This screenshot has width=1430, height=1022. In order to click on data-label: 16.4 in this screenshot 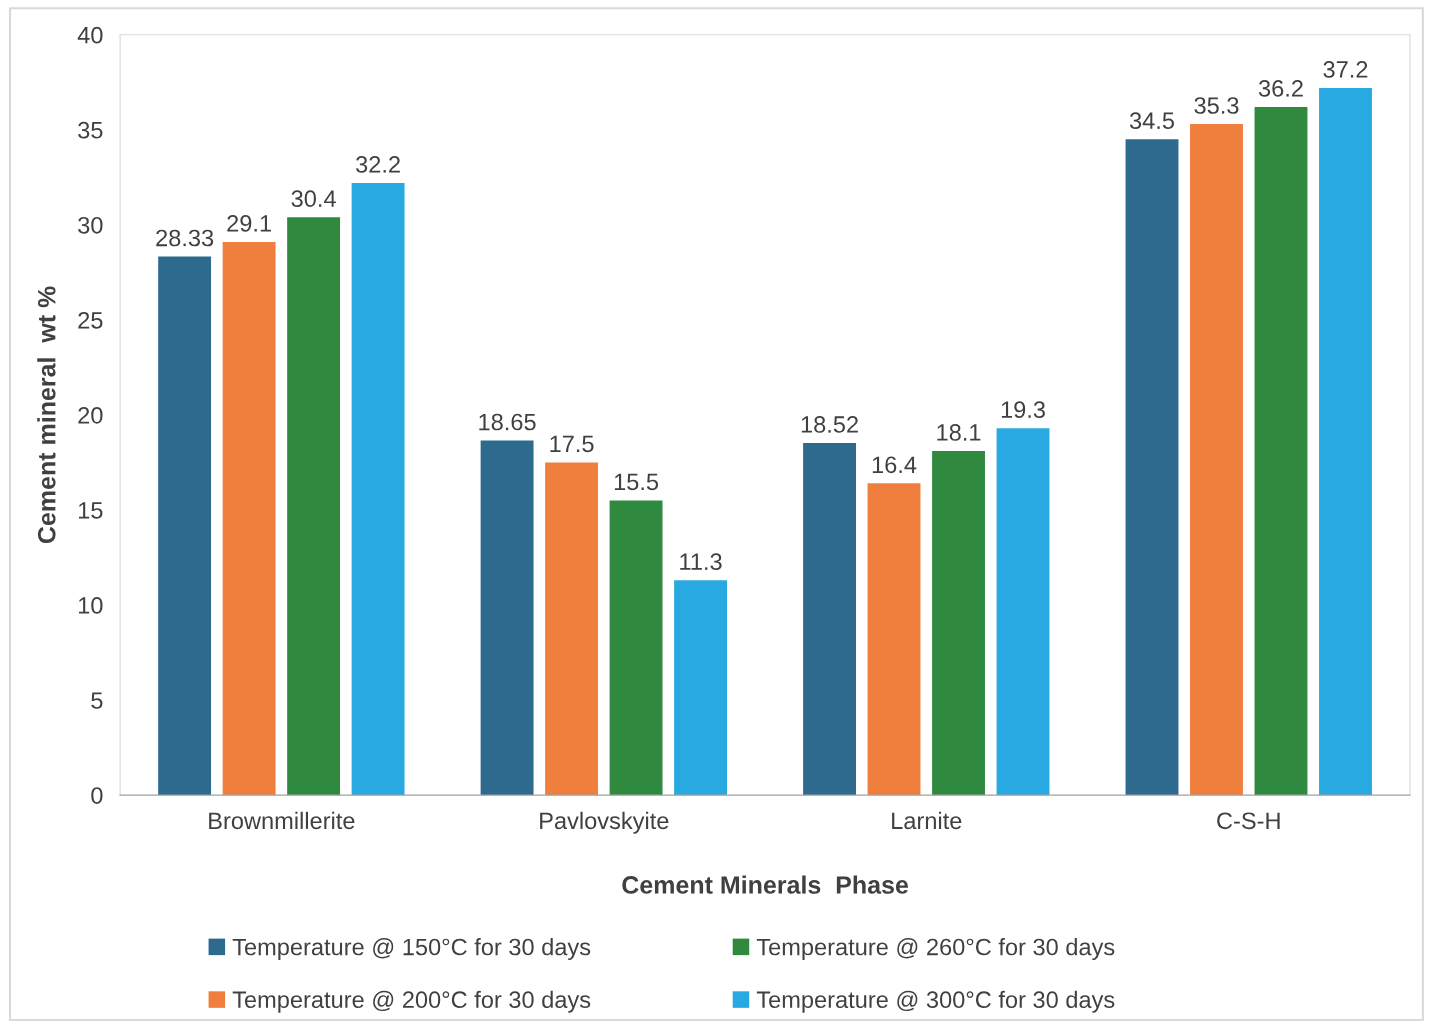, I will do `click(894, 465)`.